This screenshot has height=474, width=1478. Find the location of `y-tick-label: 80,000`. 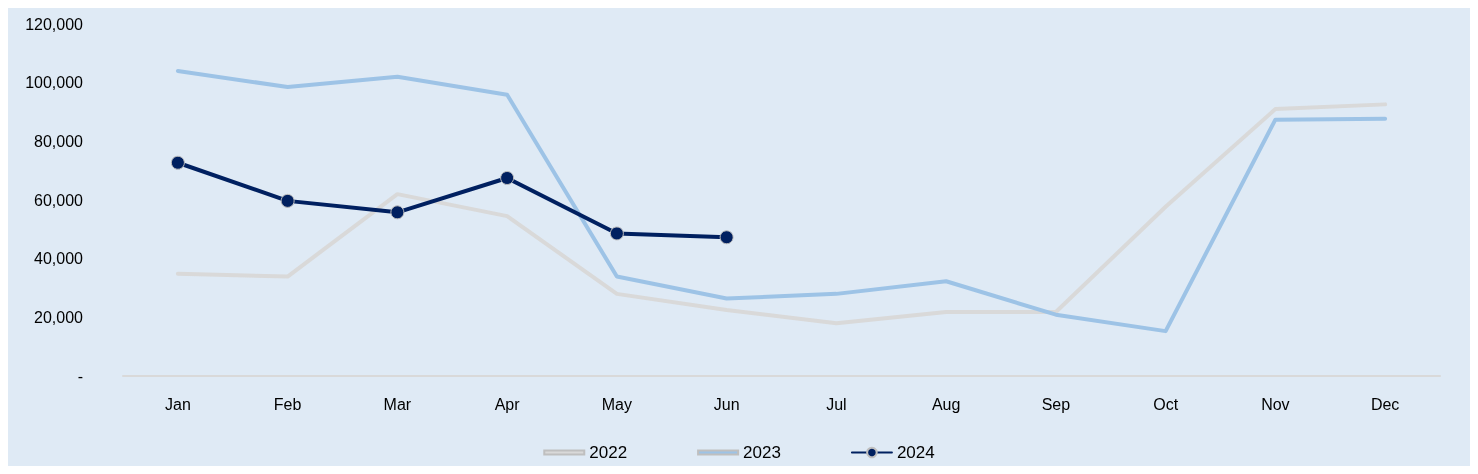

y-tick-label: 80,000 is located at coordinates (59, 141).